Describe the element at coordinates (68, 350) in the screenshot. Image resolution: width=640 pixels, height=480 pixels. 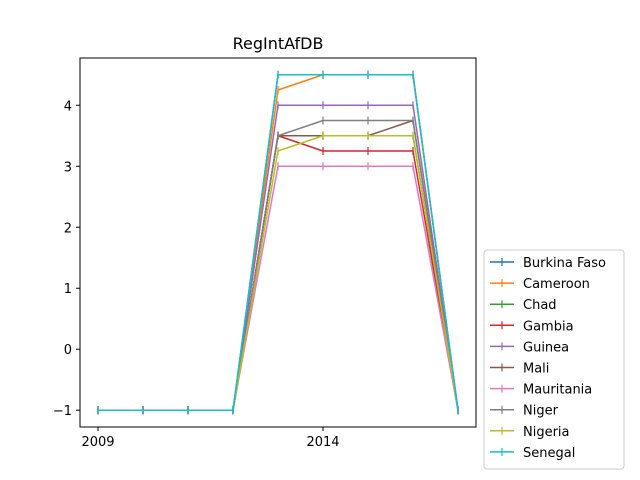
I see `y-tick-label: 0` at that location.